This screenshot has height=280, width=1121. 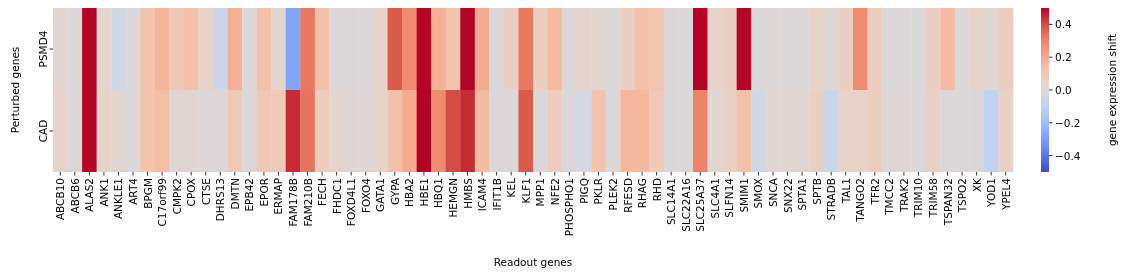 What do you see at coordinates (1112, 90) in the screenshot?
I see `color-bar-title: gene expression shift` at bounding box center [1112, 90].